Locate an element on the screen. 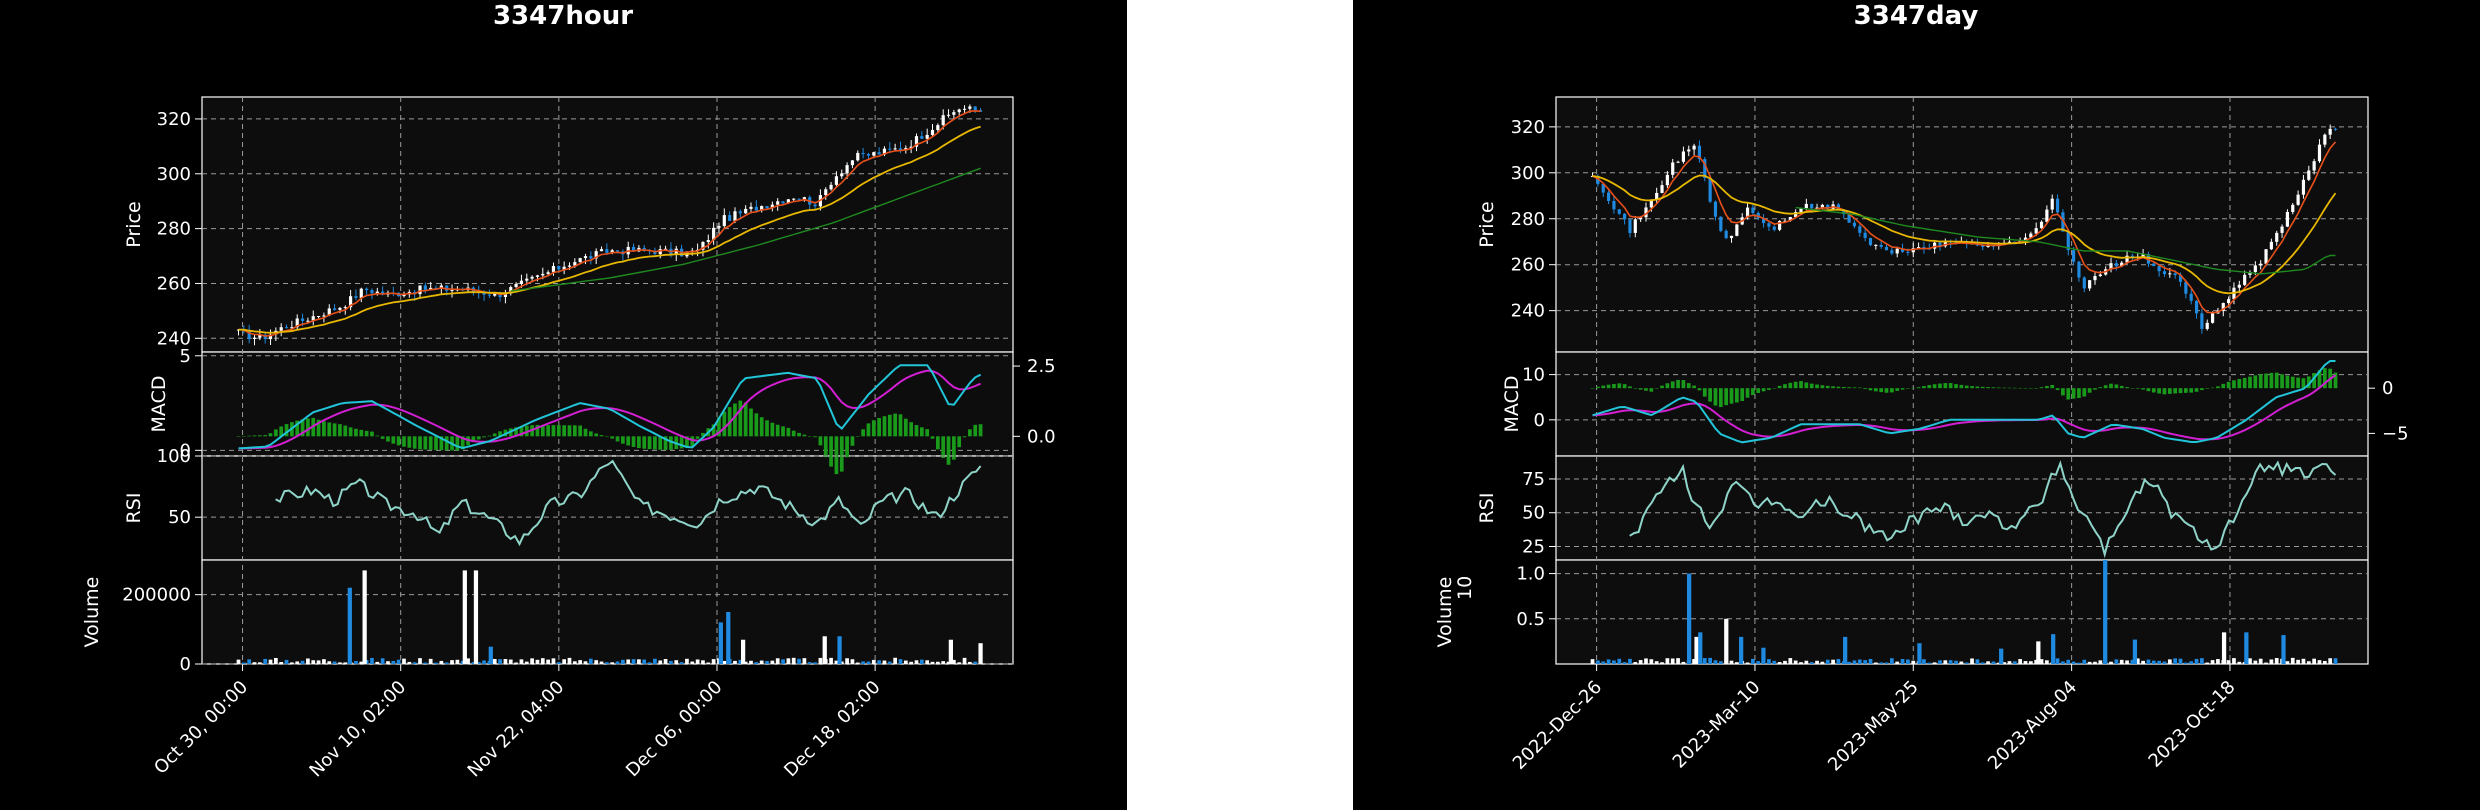 Image resolution: width=2480 pixels, height=810 pixels. ma-mid-line is located at coordinates (1964, 234).